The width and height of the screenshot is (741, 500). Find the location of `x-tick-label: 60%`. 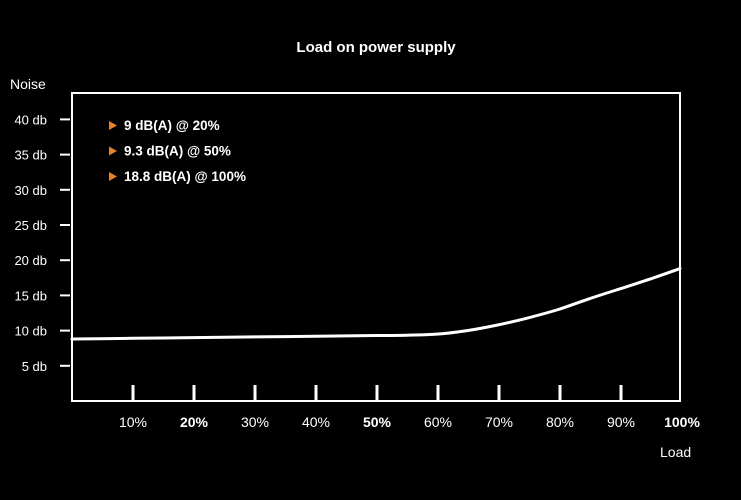

x-tick-label: 60% is located at coordinates (438, 422).